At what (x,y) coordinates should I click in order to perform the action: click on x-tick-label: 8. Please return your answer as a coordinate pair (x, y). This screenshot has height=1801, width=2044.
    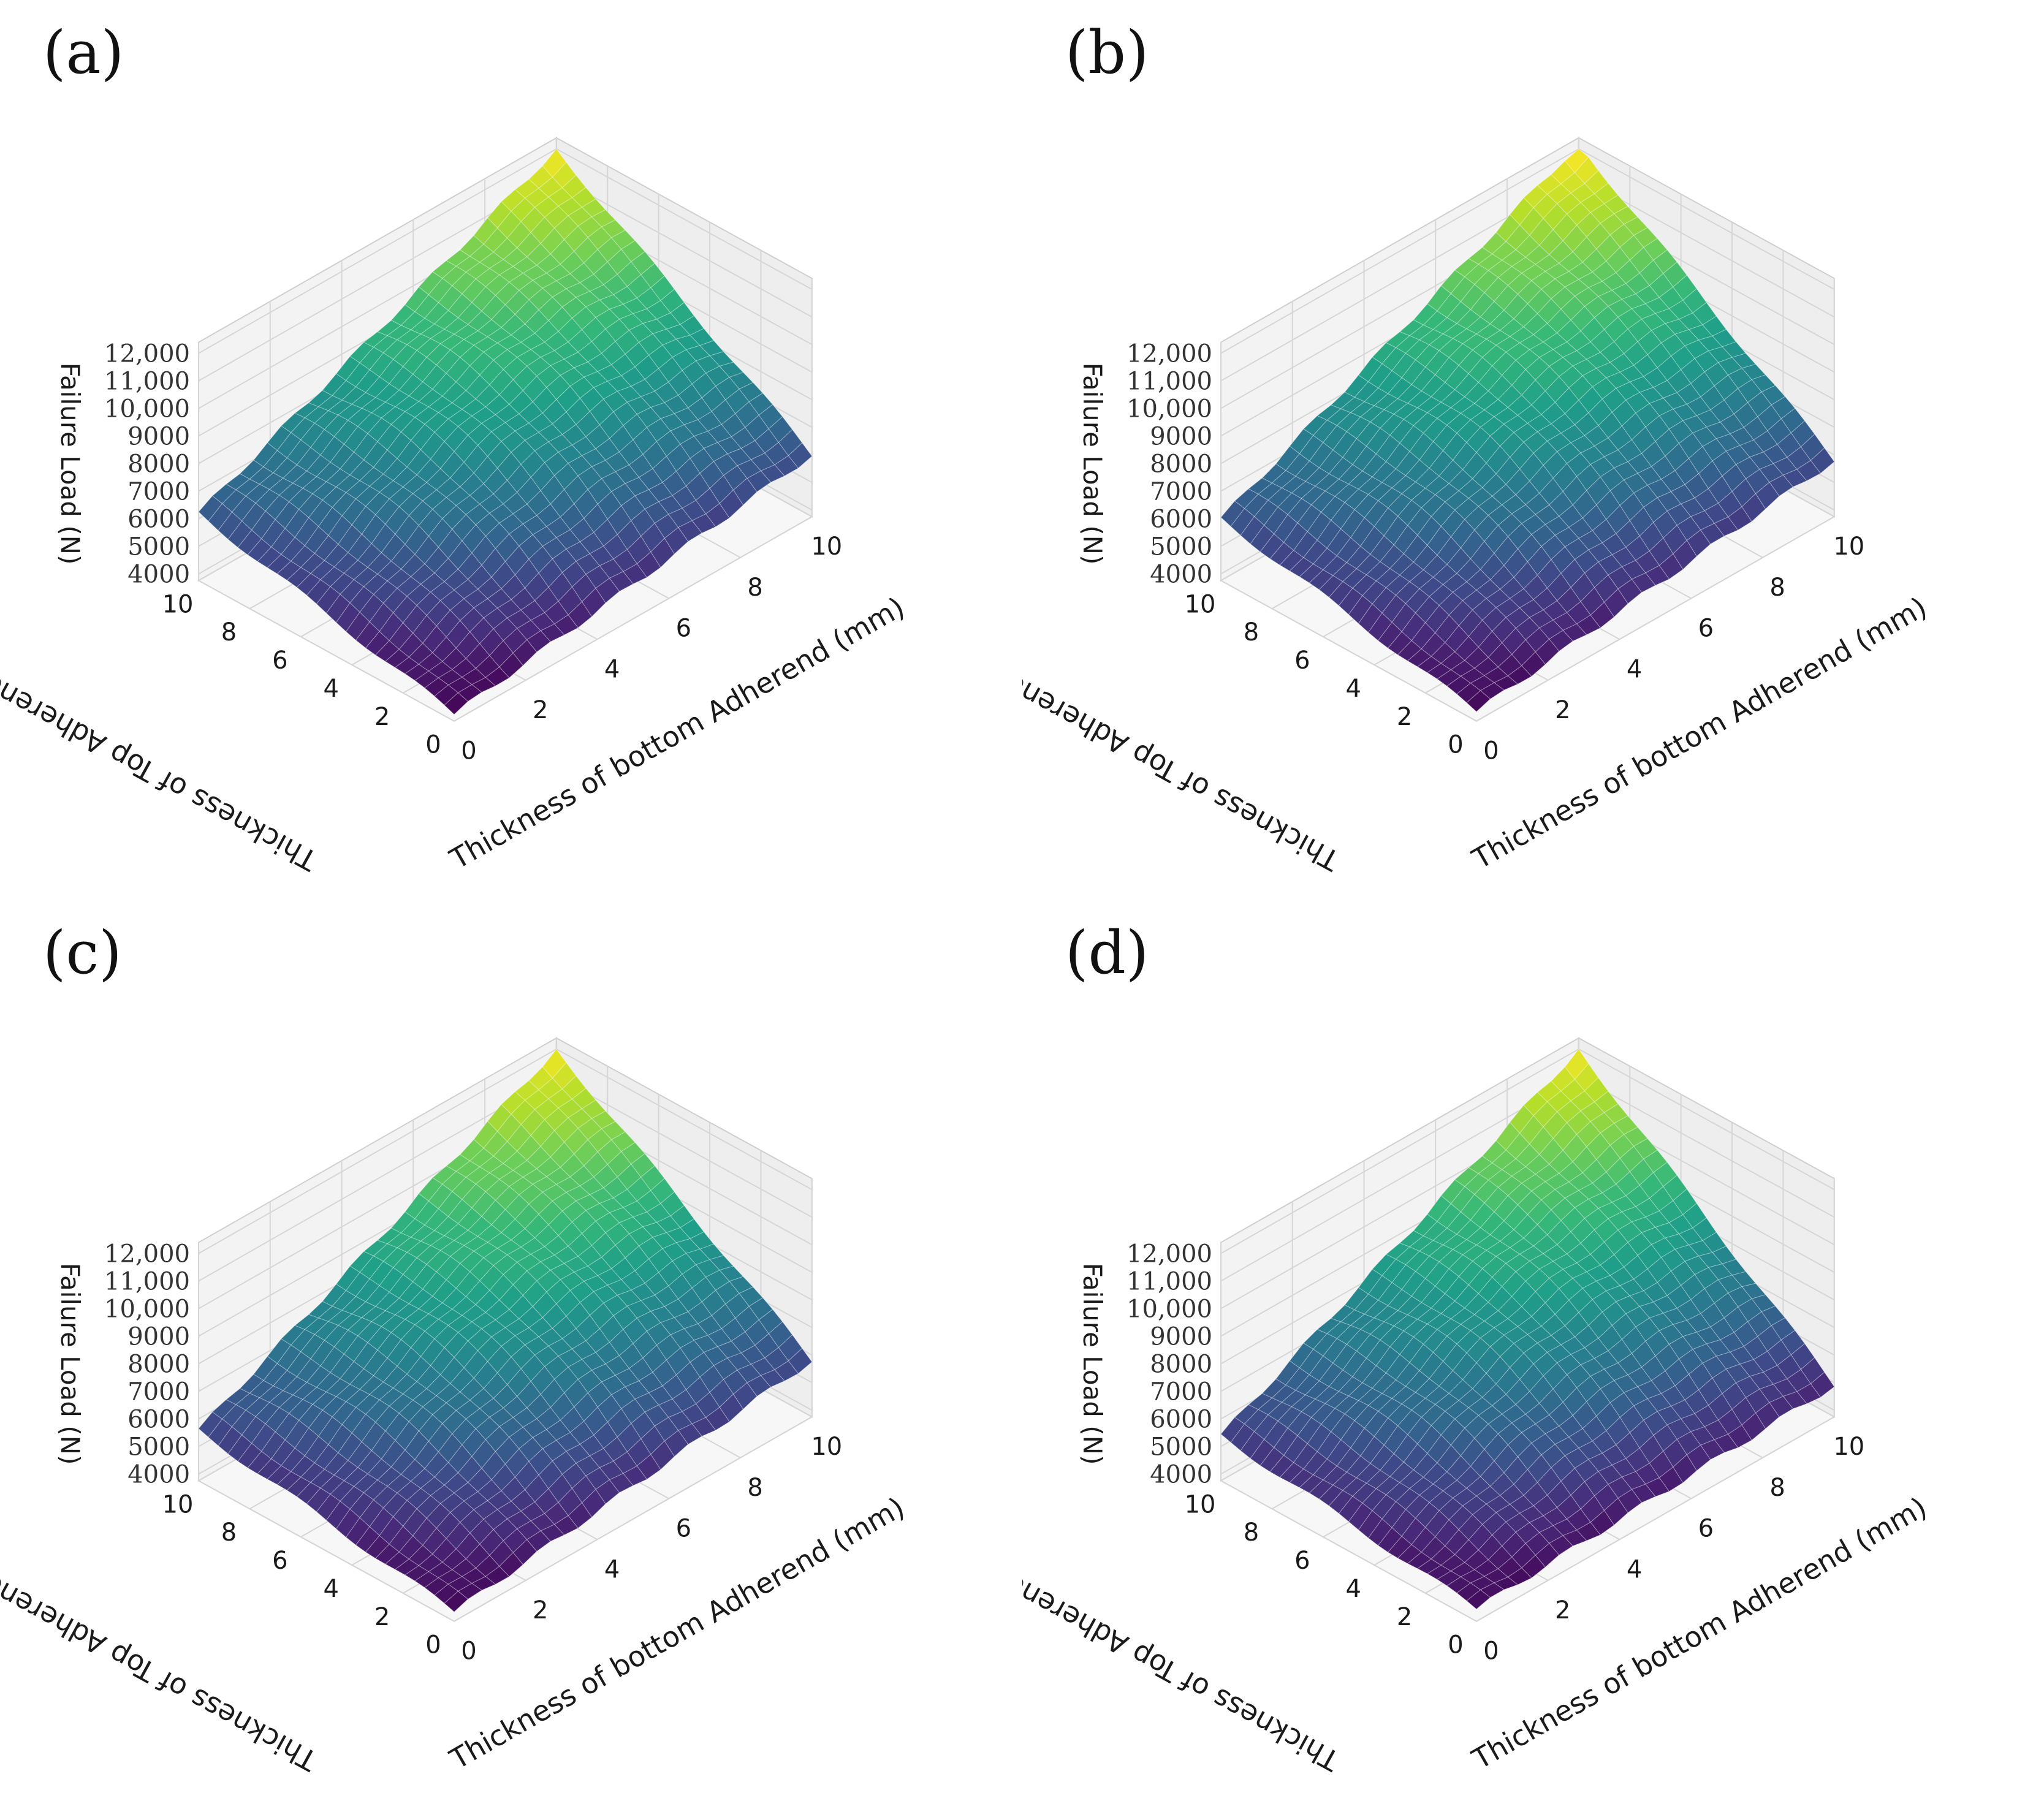
    Looking at the image, I should click on (1777, 1488).